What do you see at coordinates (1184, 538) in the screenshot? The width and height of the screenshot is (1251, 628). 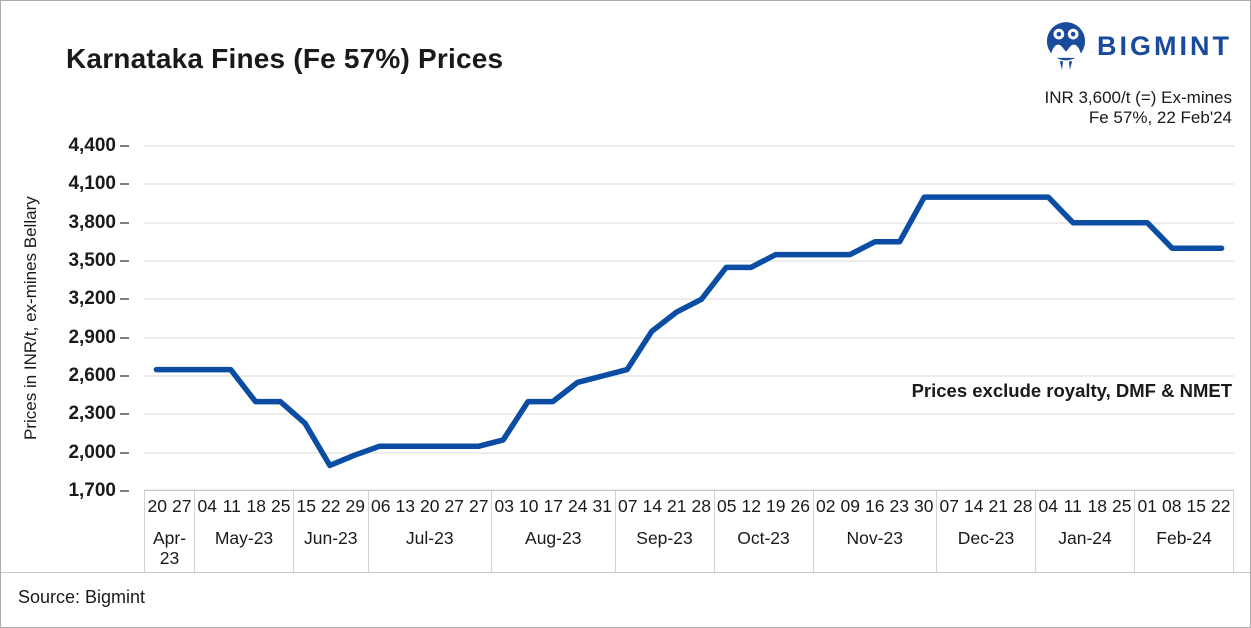 I see `month-label: Feb-24` at bounding box center [1184, 538].